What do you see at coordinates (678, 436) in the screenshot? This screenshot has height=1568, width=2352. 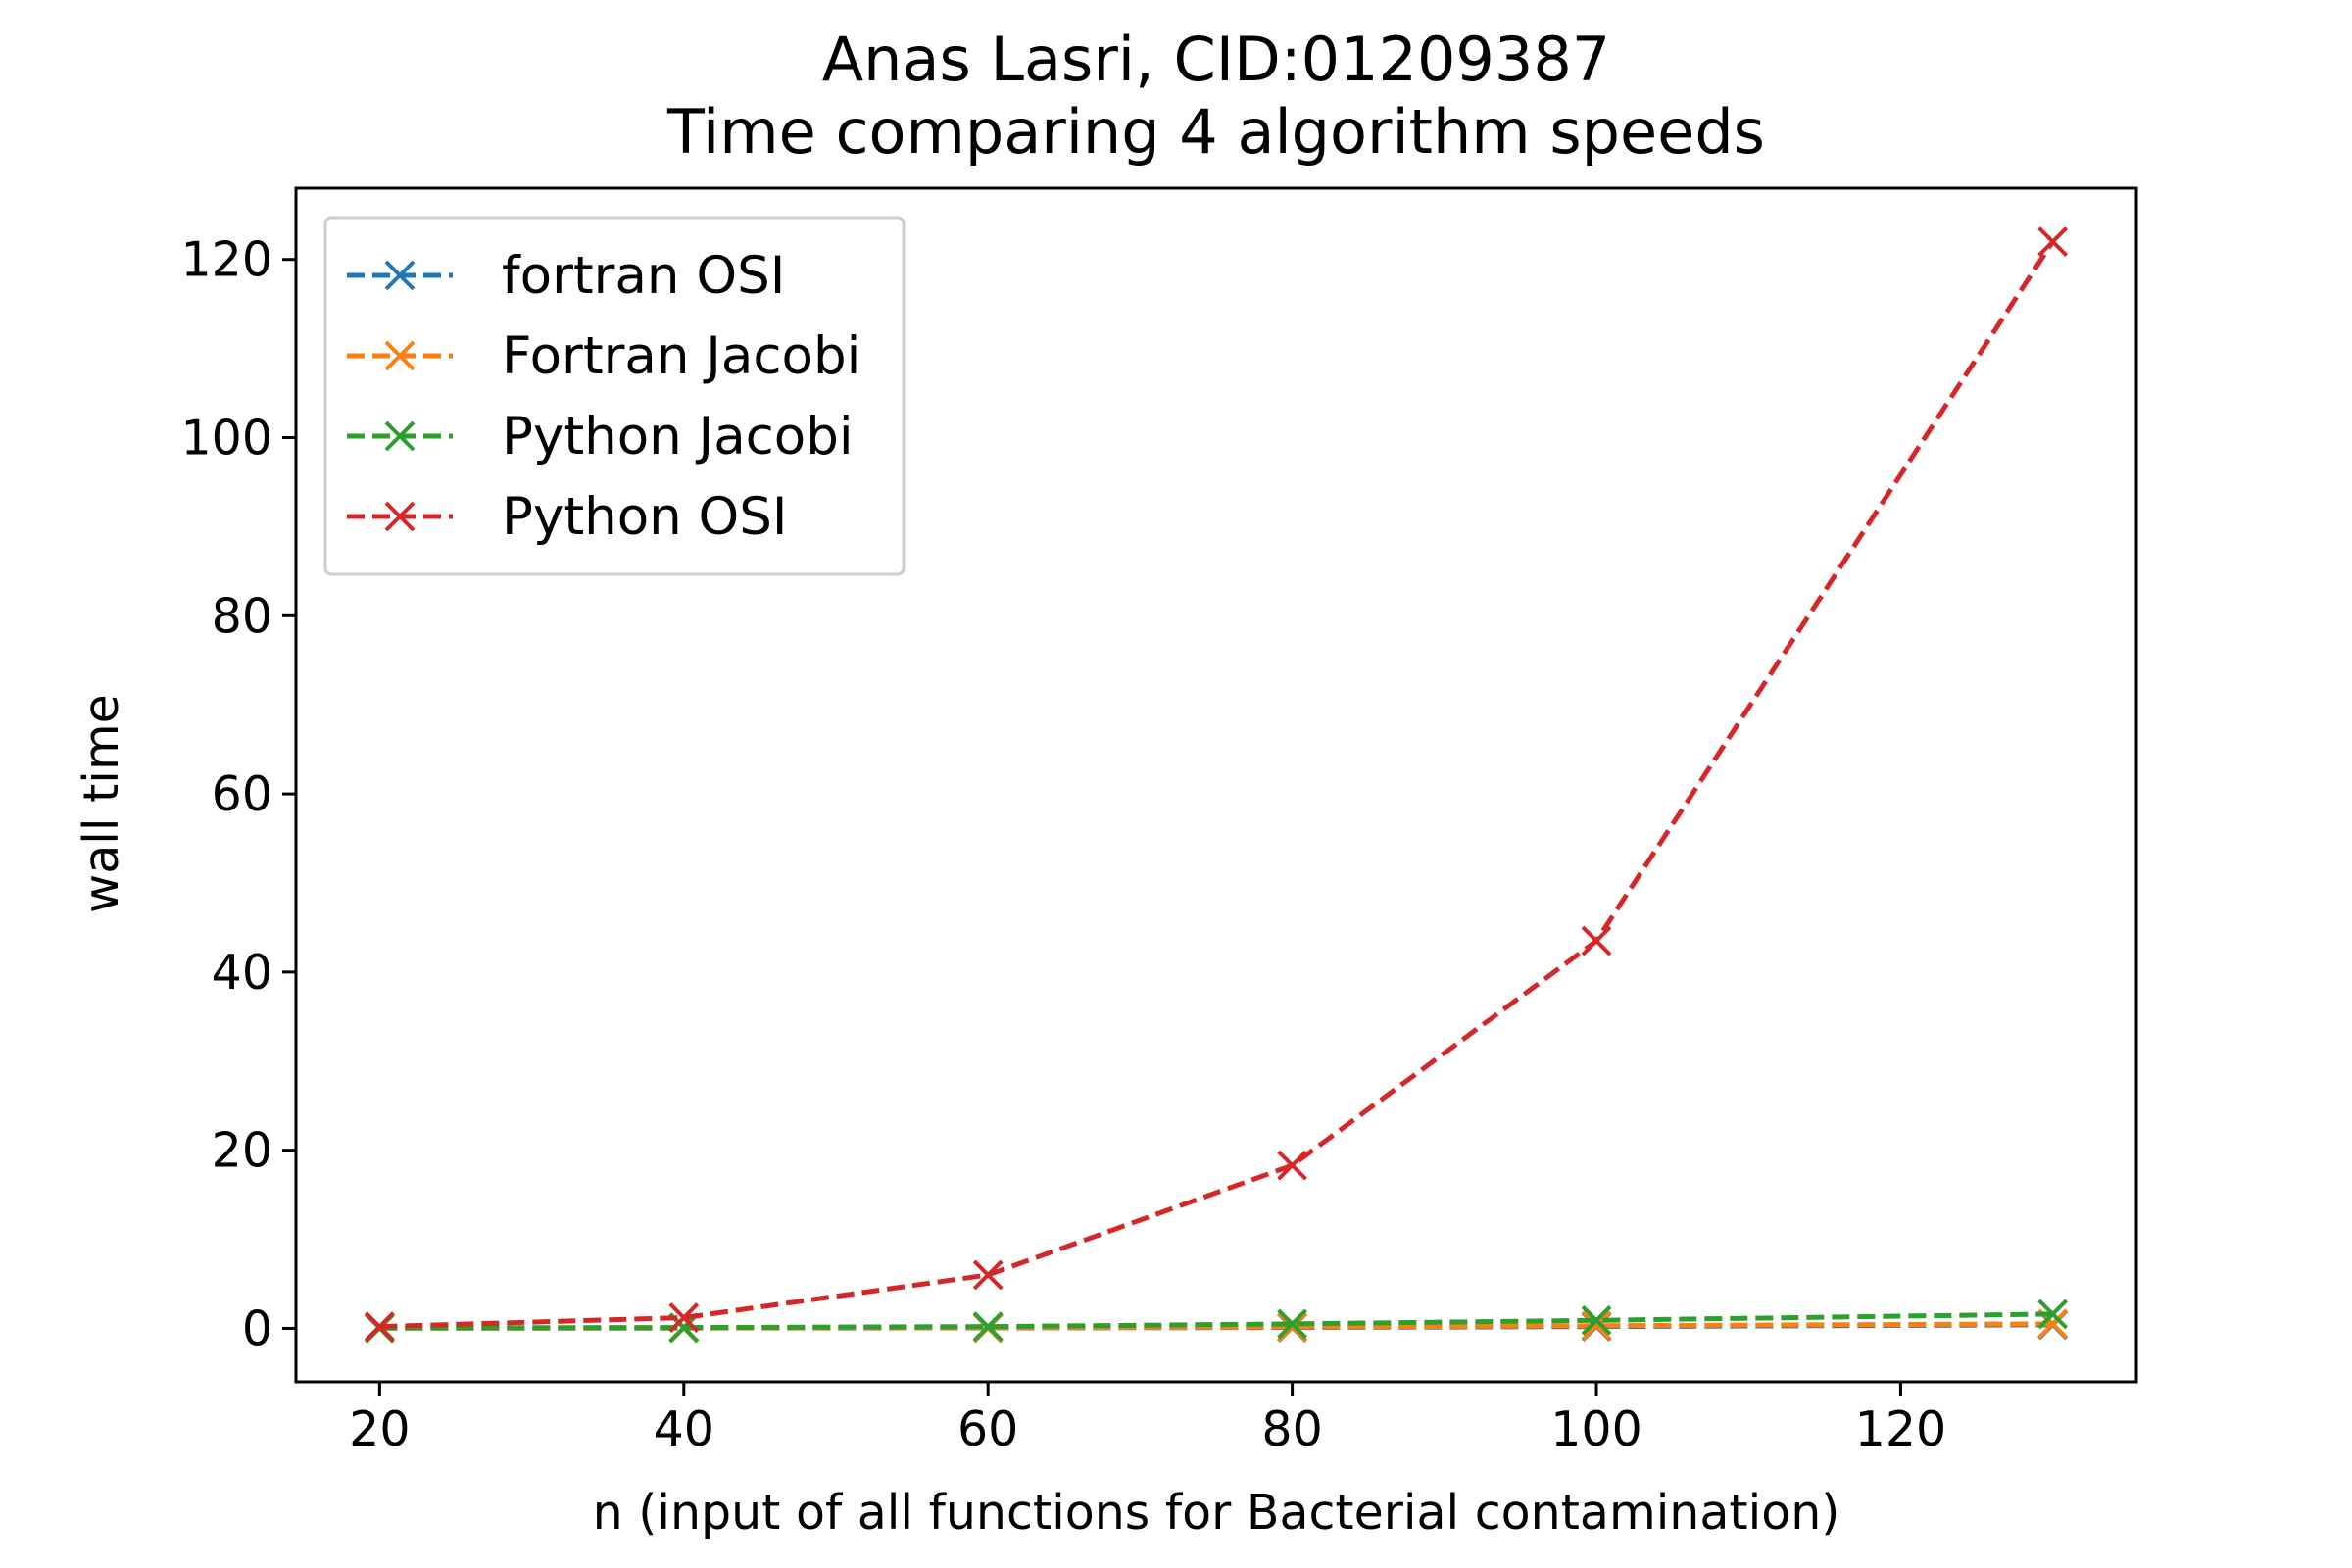 I see `legend-label: Python Jacobi` at bounding box center [678, 436].